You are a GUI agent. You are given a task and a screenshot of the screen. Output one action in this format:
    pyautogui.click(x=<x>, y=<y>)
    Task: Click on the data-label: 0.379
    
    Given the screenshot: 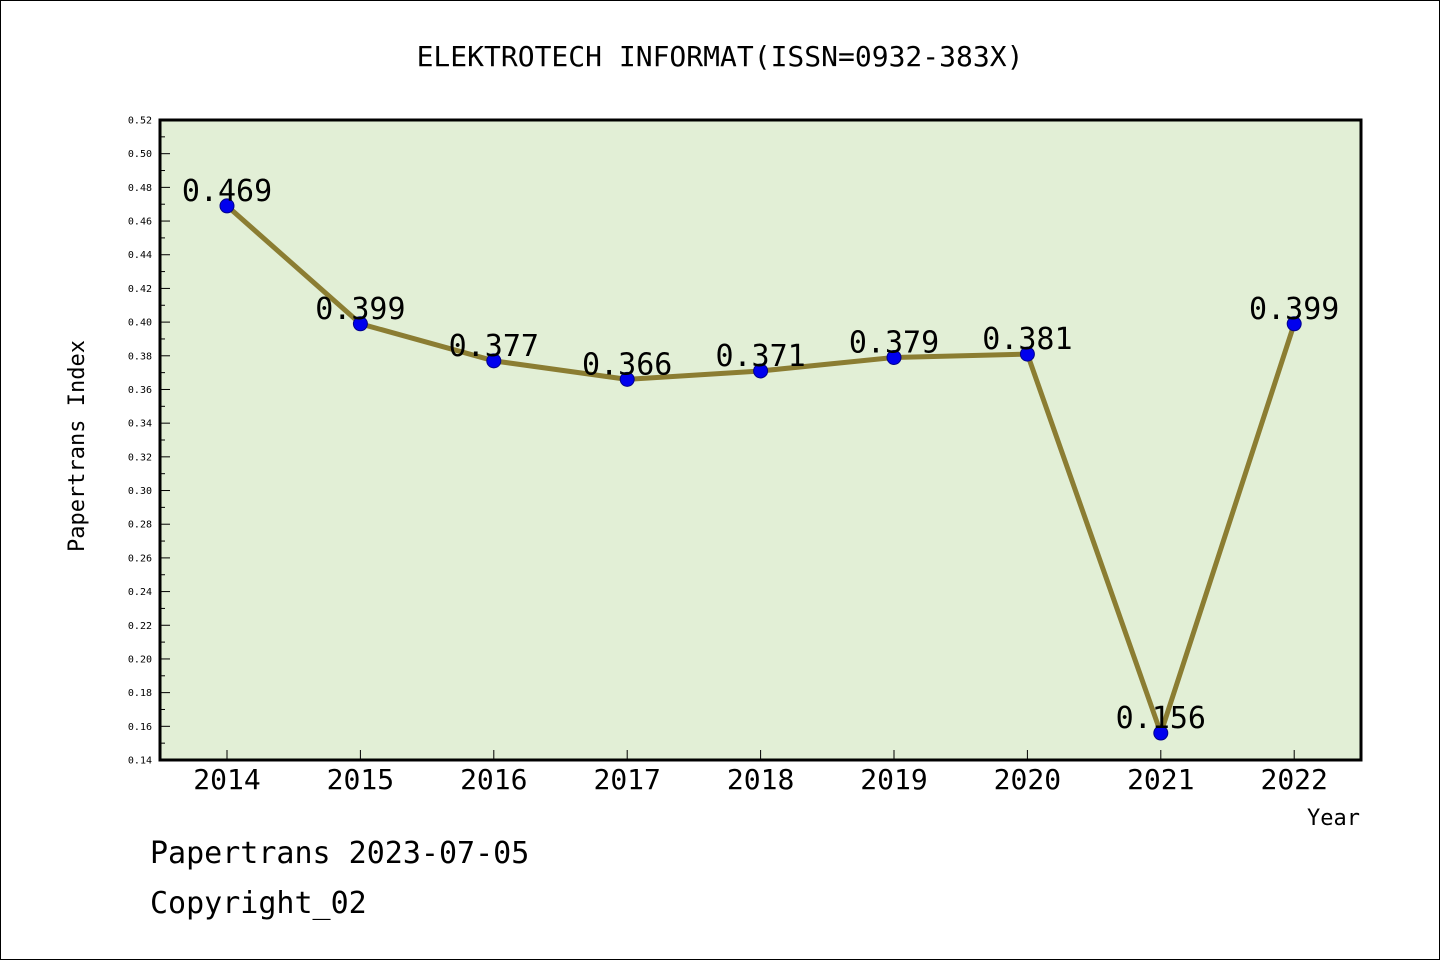 What is the action you would take?
    pyautogui.click(x=894, y=342)
    